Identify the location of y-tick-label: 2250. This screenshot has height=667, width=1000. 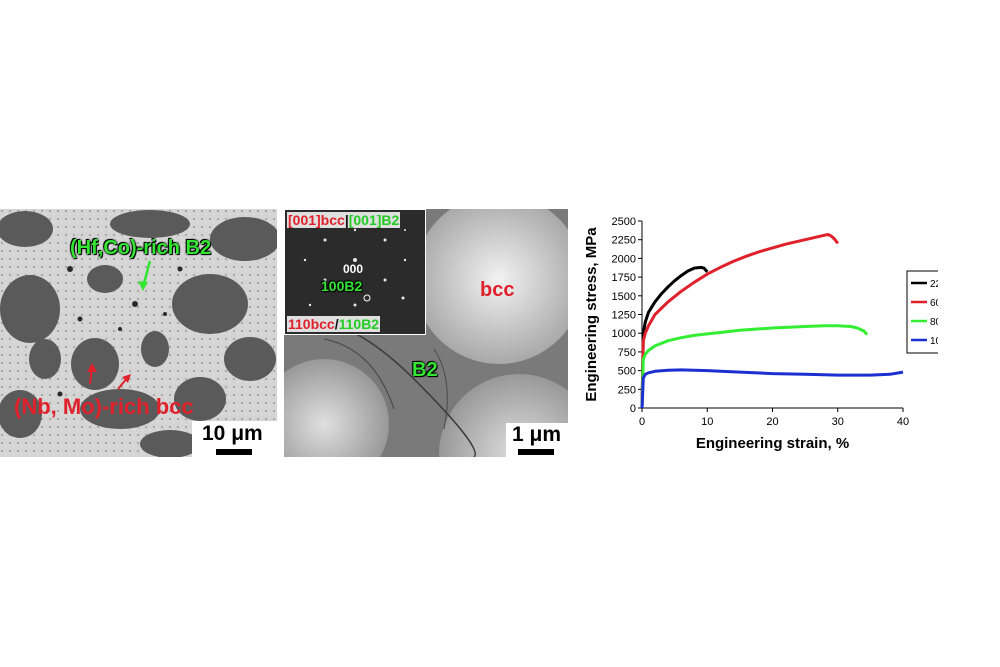
(624, 241).